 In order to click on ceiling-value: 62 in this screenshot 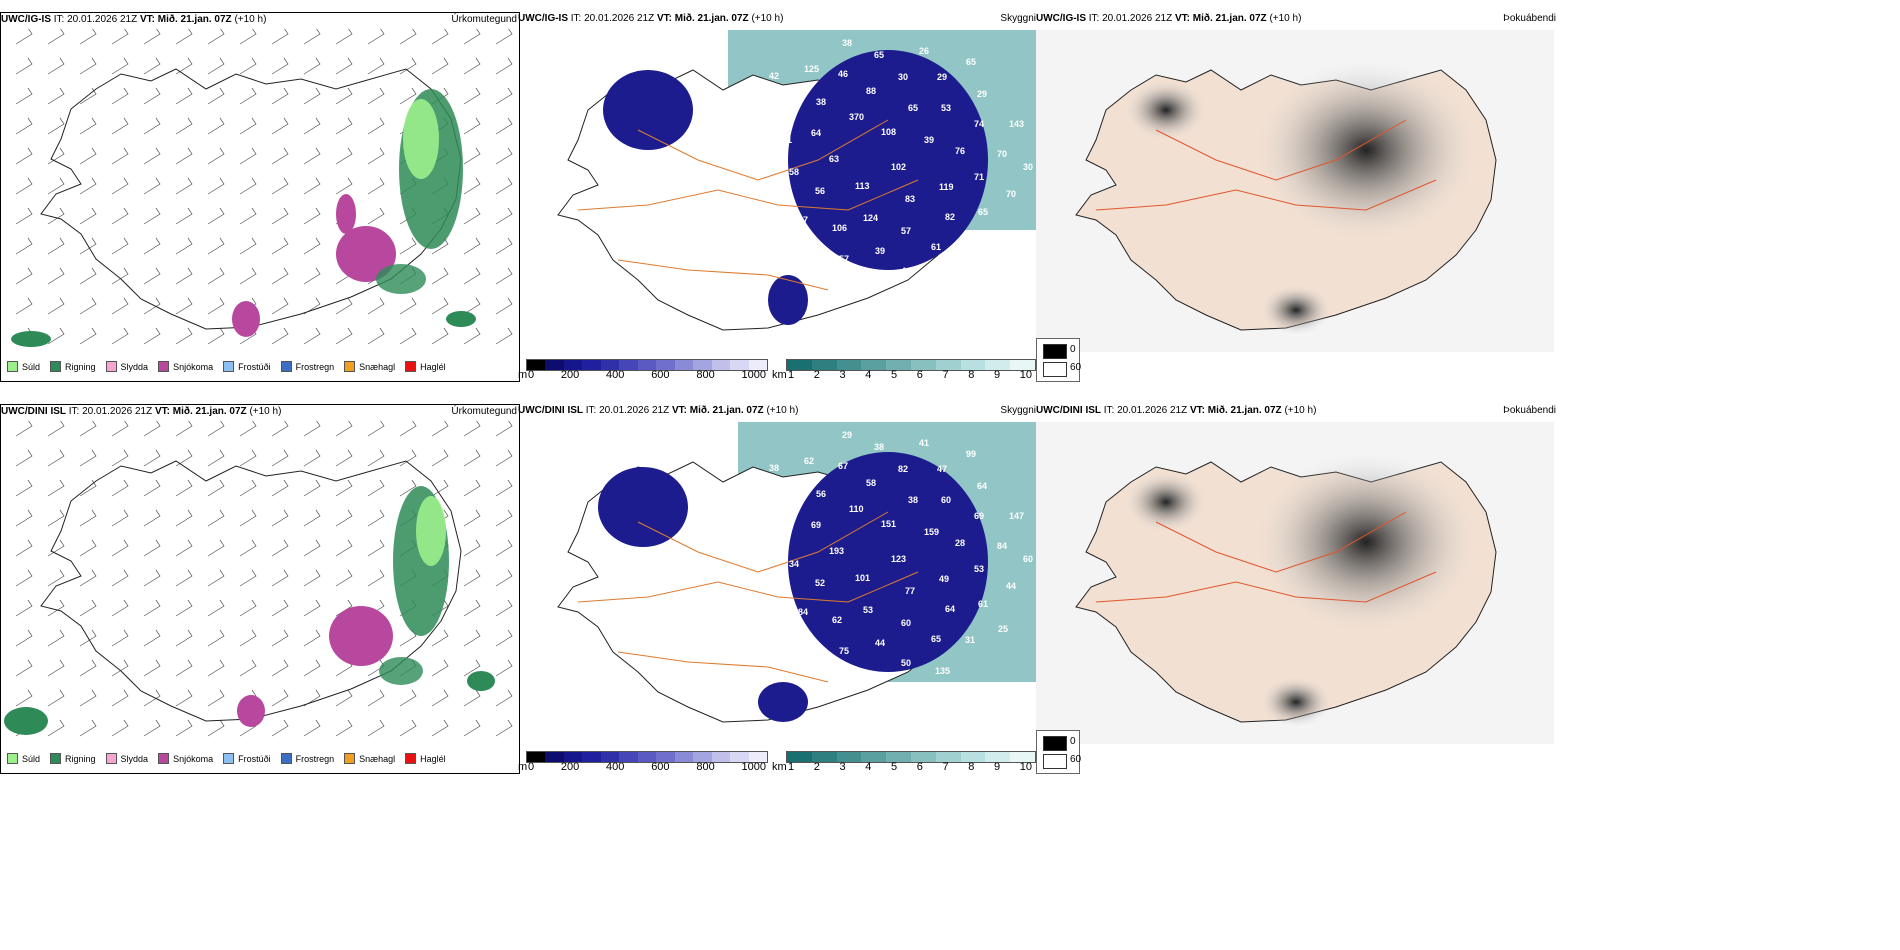, I will do `click(809, 461)`.